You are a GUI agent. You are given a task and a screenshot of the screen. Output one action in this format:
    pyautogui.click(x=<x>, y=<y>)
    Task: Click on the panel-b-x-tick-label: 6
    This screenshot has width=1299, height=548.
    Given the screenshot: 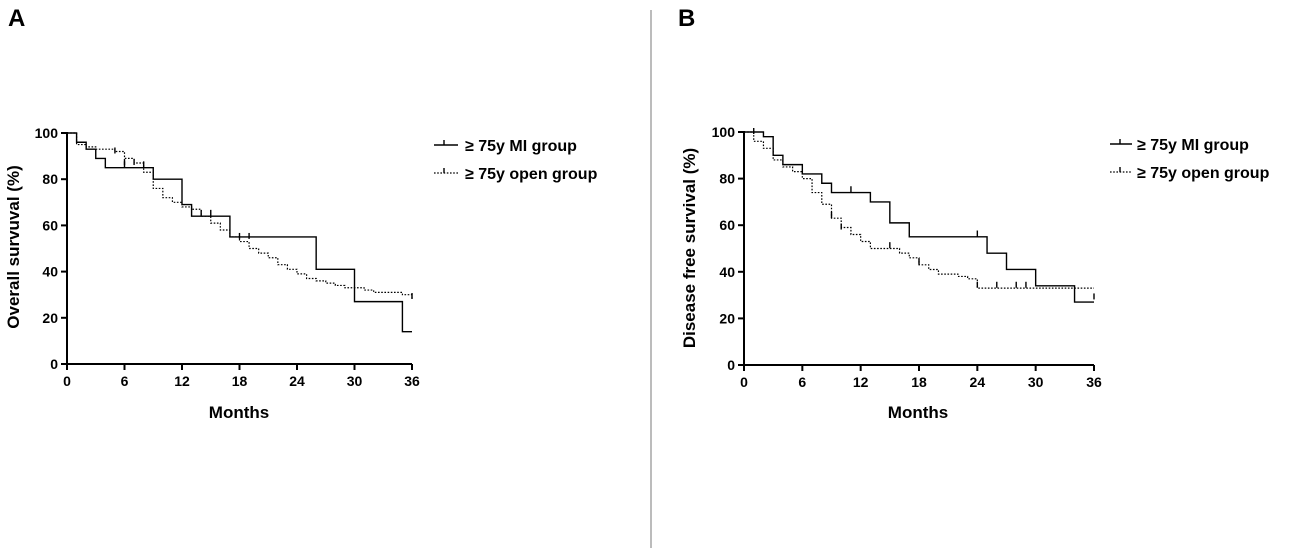 What is the action you would take?
    pyautogui.click(x=802, y=382)
    